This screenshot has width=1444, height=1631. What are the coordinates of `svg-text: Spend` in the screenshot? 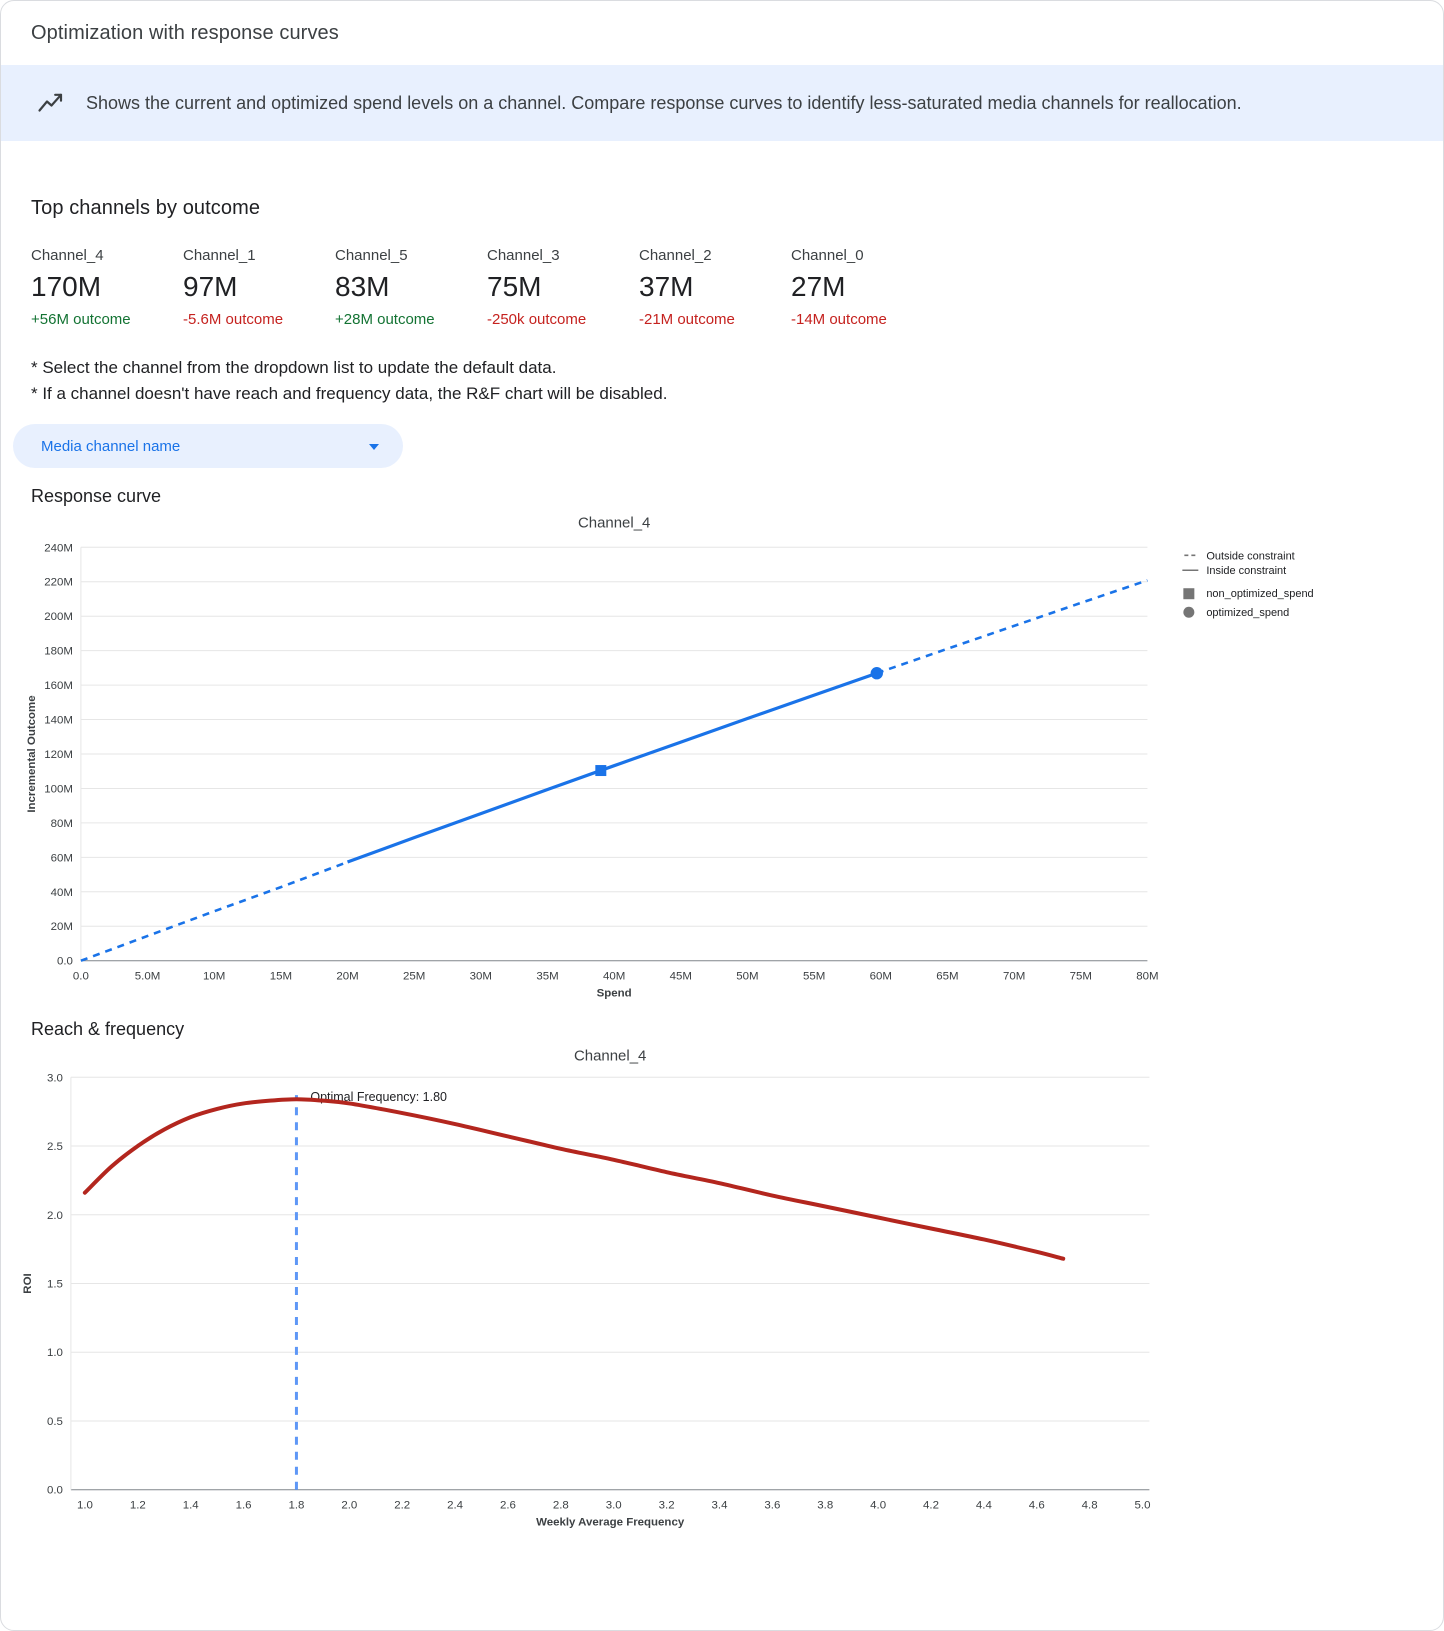 It's located at (614, 994).